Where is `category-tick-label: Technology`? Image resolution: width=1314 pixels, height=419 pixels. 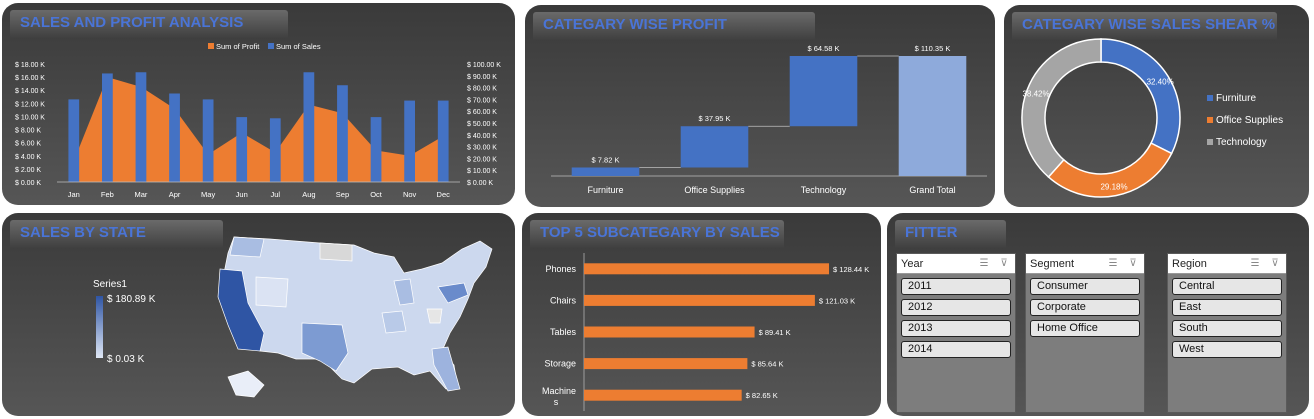 category-tick-label: Technology is located at coordinates (824, 190).